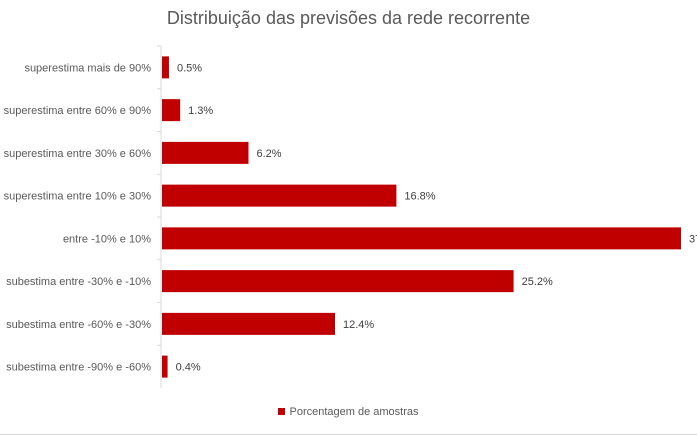  Describe the element at coordinates (537, 282) in the screenshot. I see `data-label: 25.2%` at that location.